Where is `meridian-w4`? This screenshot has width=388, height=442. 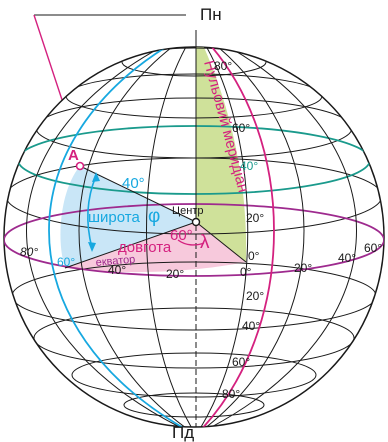
meridian-w4 is located at coordinates (171, 237).